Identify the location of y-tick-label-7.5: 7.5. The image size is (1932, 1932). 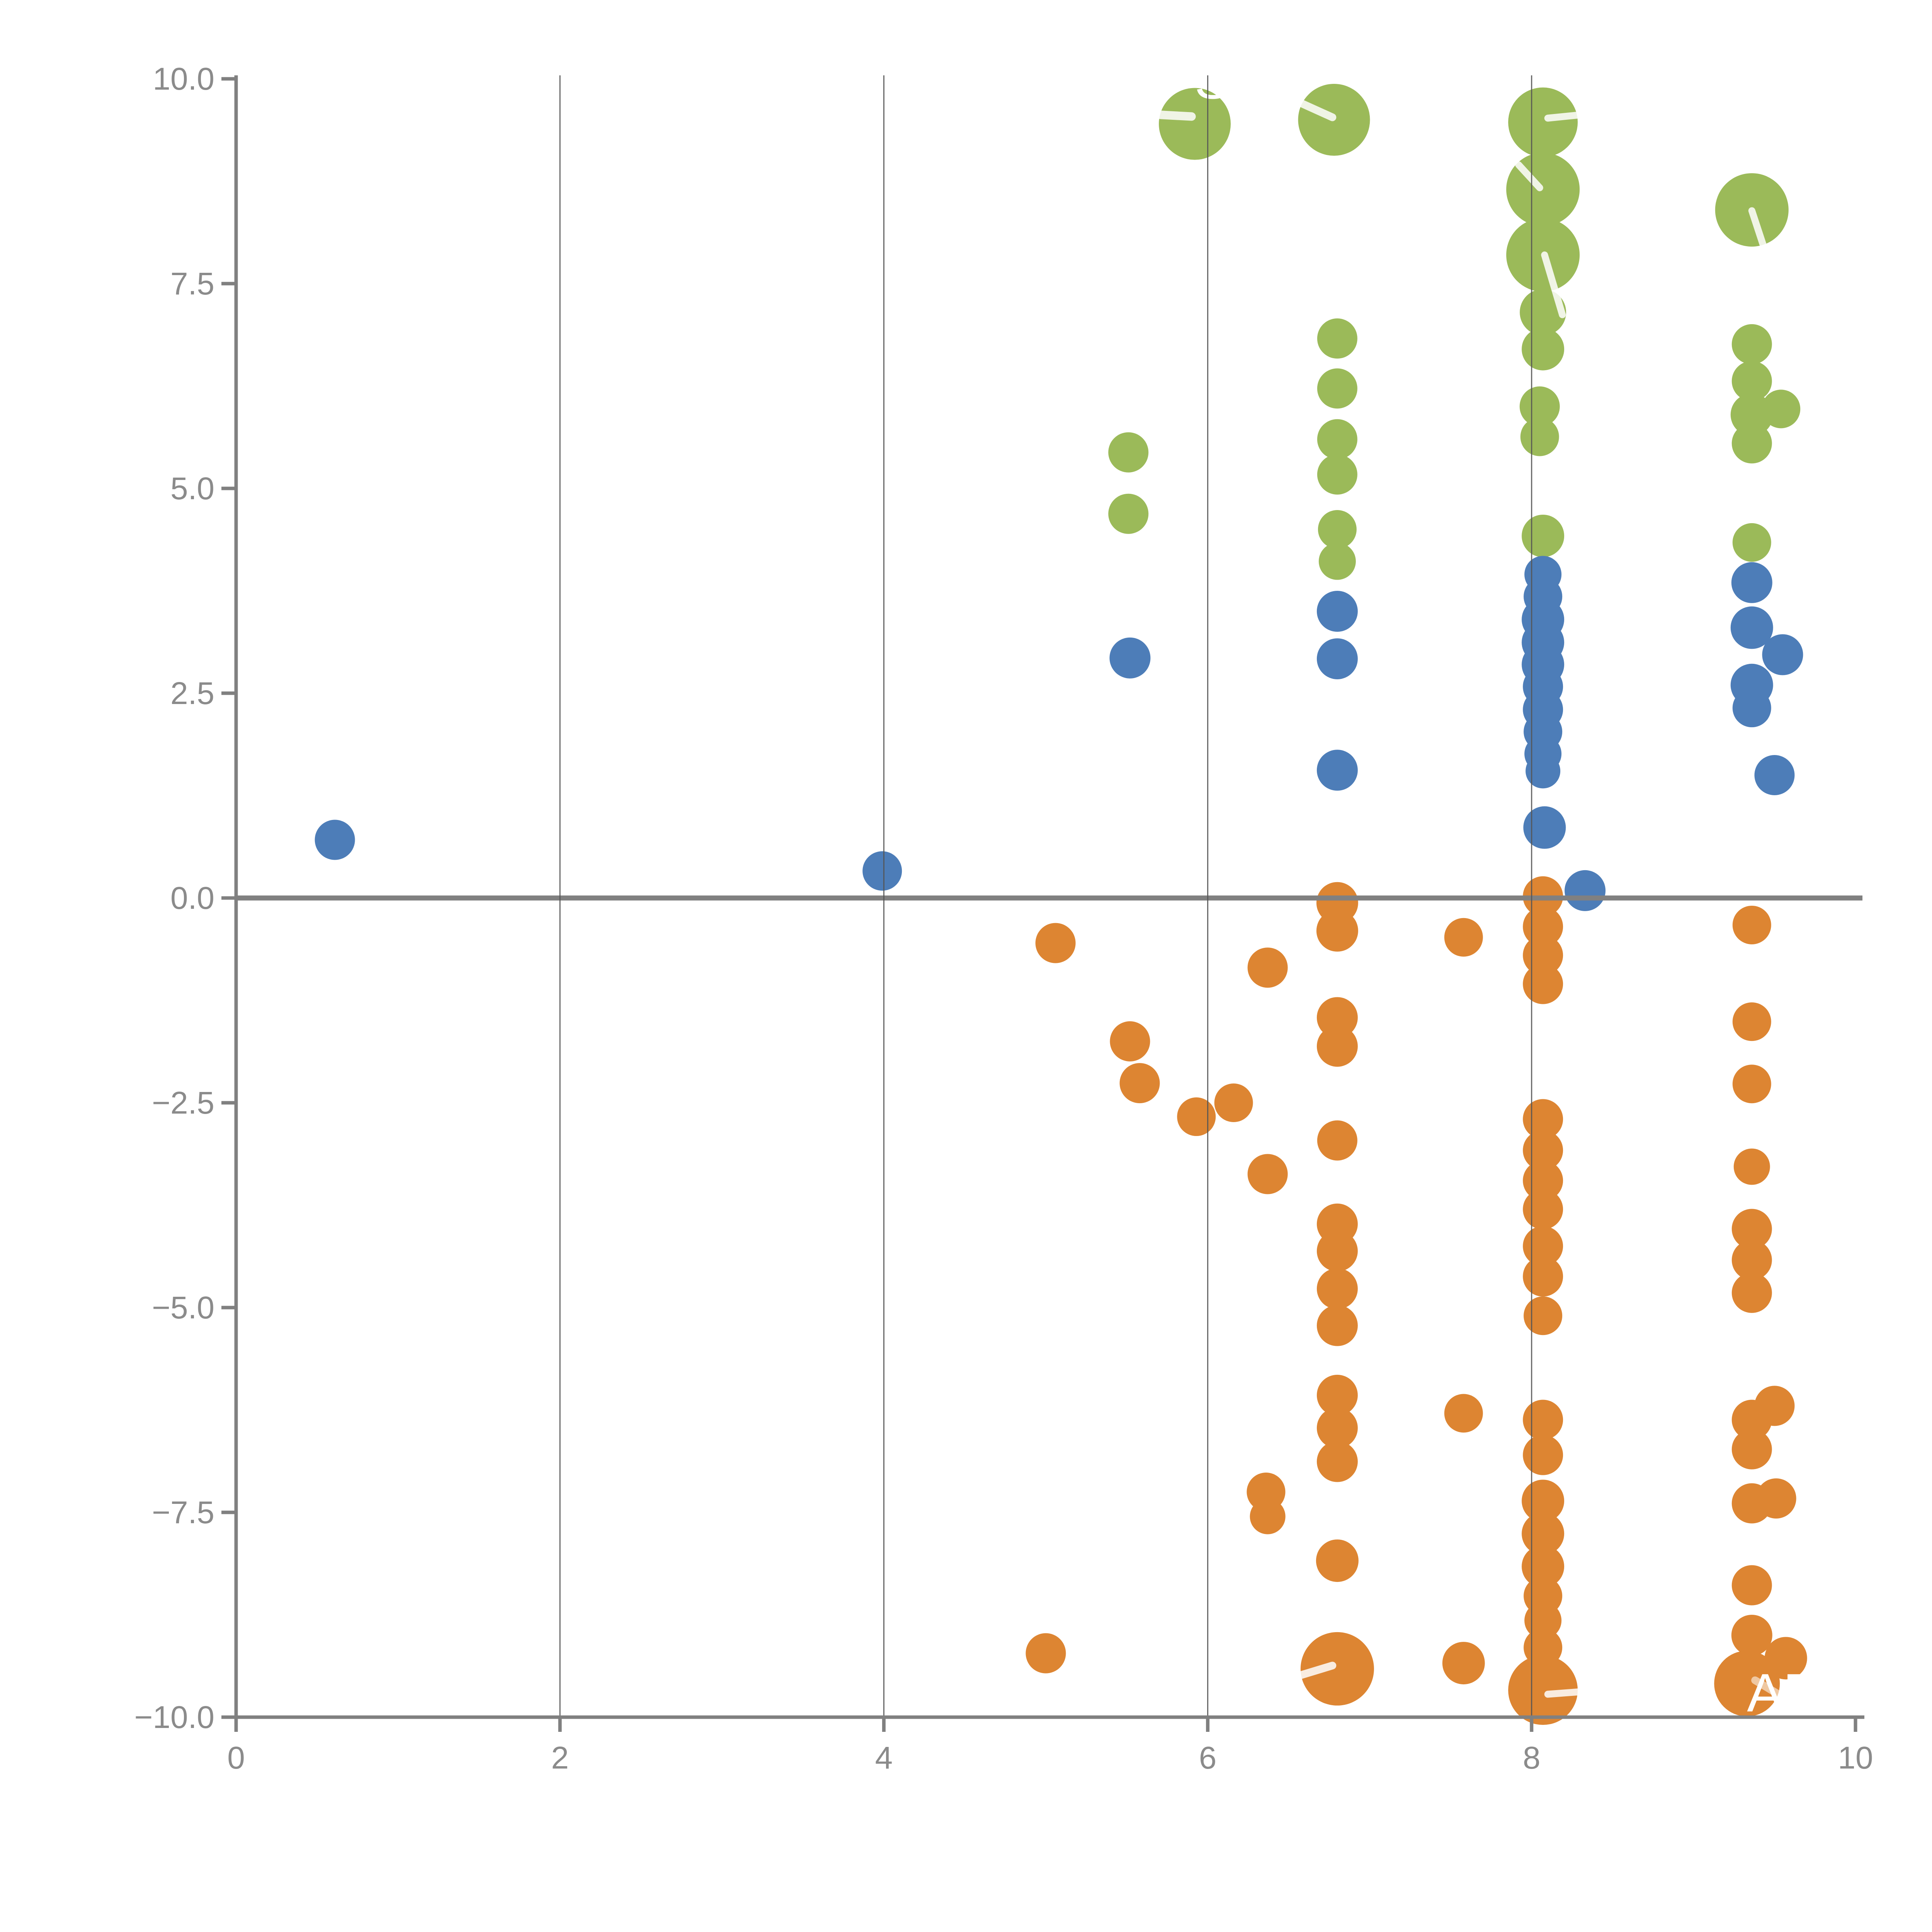
(192, 284).